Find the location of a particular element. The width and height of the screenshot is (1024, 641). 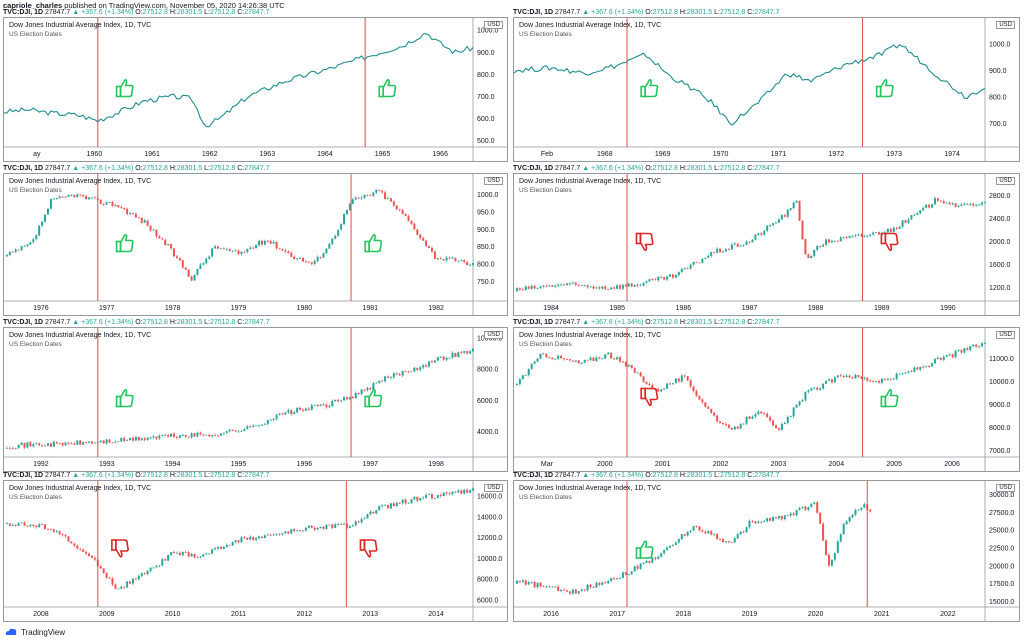

time-tick-label: Feb is located at coordinates (547, 154).